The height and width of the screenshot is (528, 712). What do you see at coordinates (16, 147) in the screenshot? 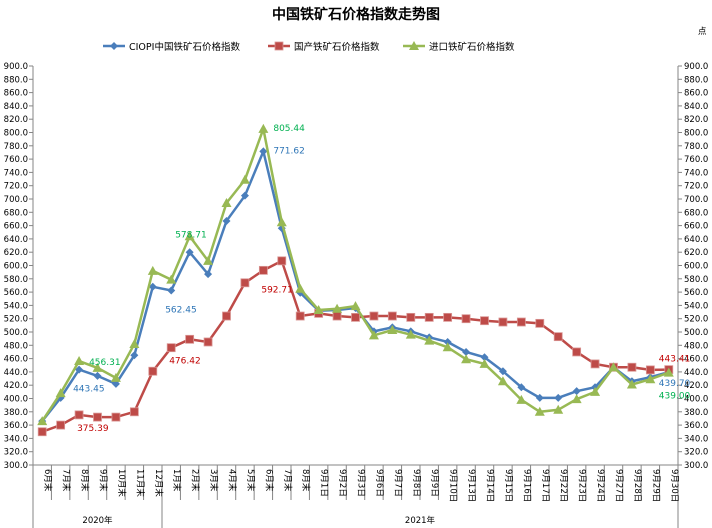
I see `y-tick-label-left: 780.0` at bounding box center [16, 147].